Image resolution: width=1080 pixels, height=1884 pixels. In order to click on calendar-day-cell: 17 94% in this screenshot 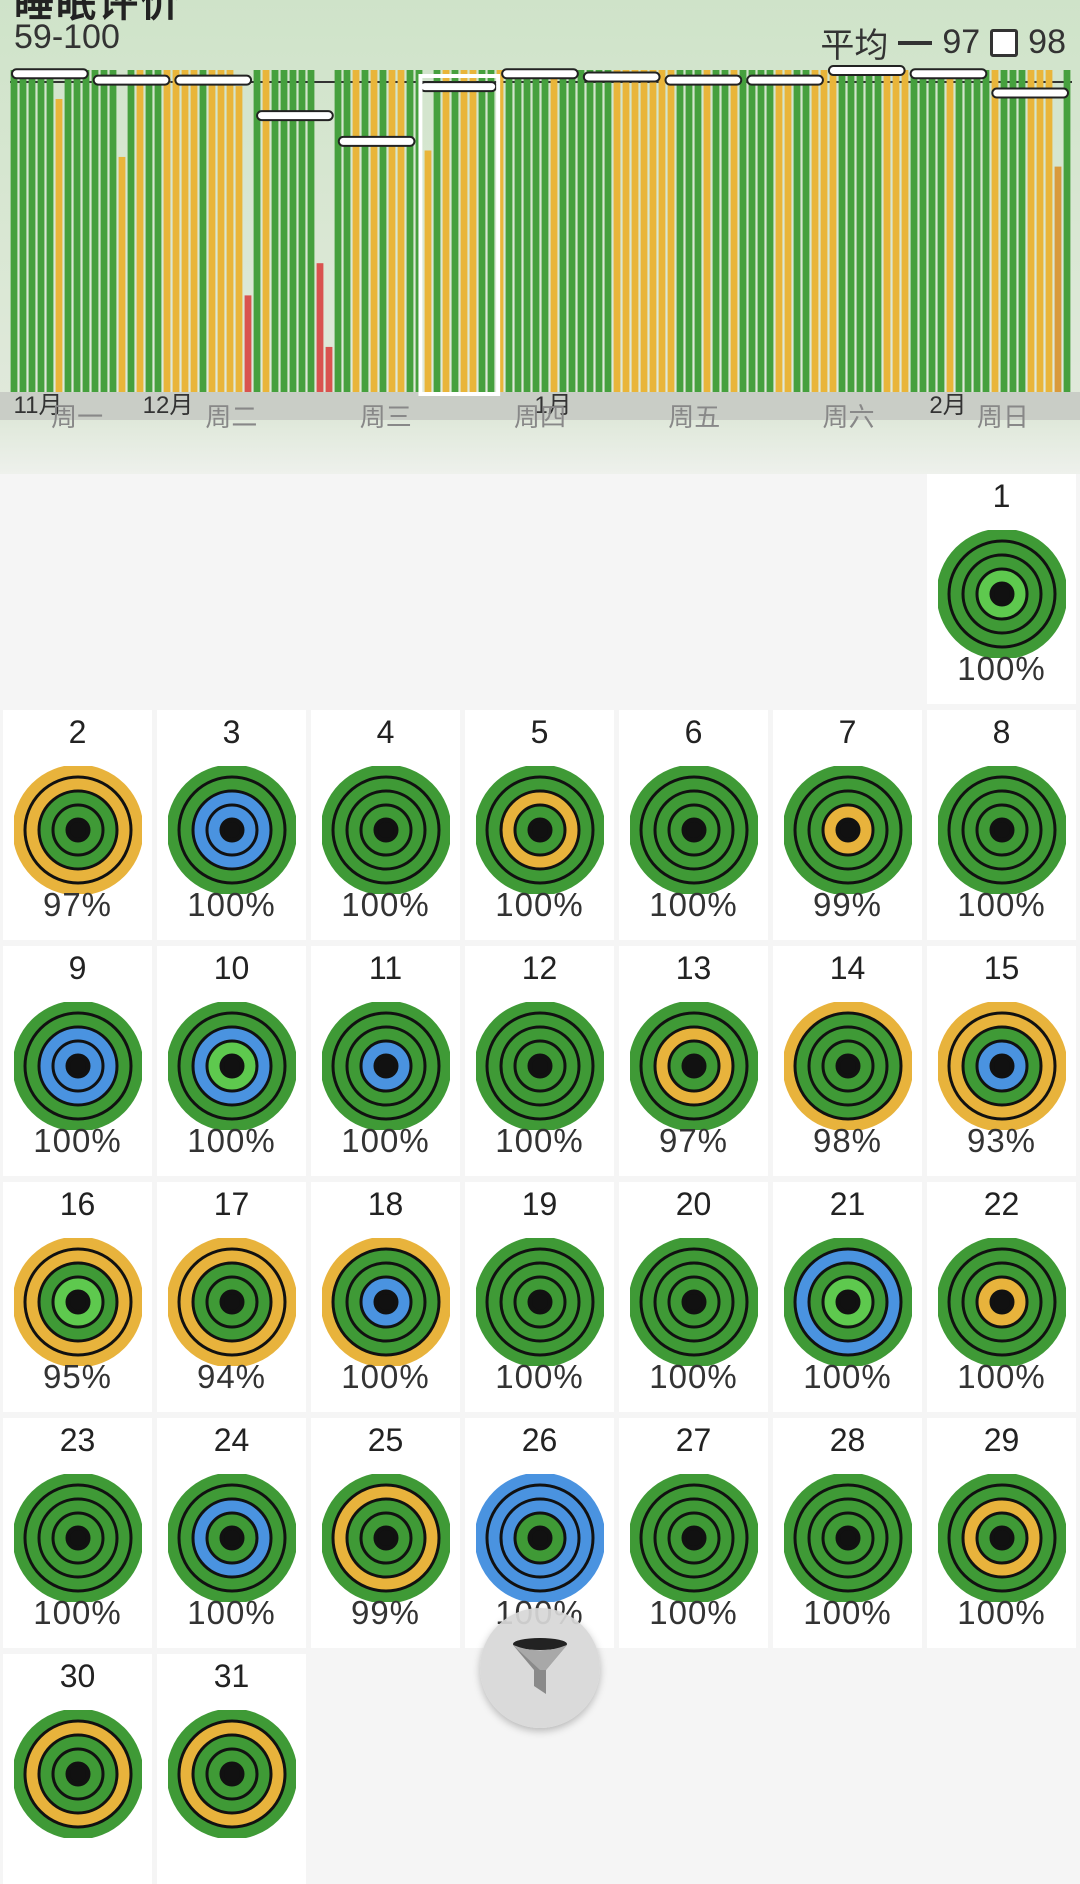, I will do `click(231, 1297)`.